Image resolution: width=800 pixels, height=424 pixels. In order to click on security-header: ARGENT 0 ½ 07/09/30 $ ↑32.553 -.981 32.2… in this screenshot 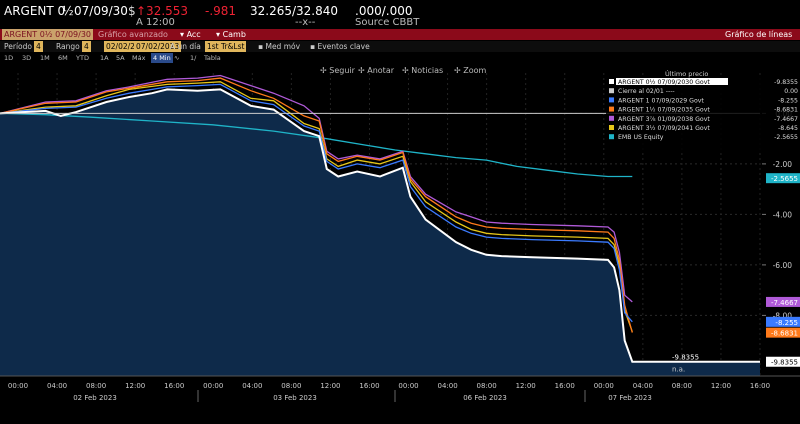, I will do `click(400, 15)`.